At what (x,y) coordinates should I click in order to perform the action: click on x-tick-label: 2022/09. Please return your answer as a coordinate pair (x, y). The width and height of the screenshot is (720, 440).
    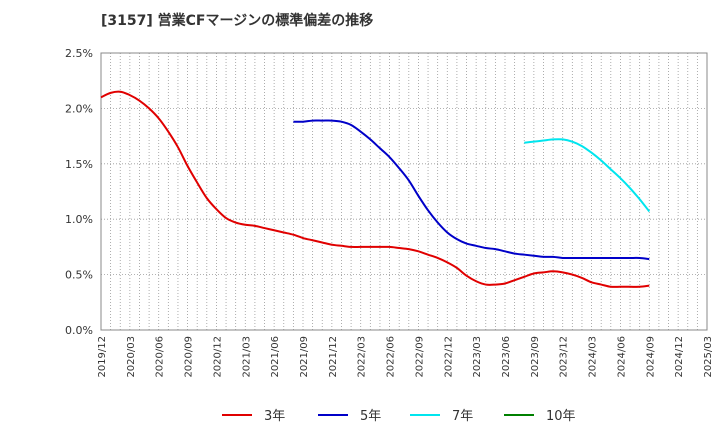
    Looking at the image, I should click on (419, 357).